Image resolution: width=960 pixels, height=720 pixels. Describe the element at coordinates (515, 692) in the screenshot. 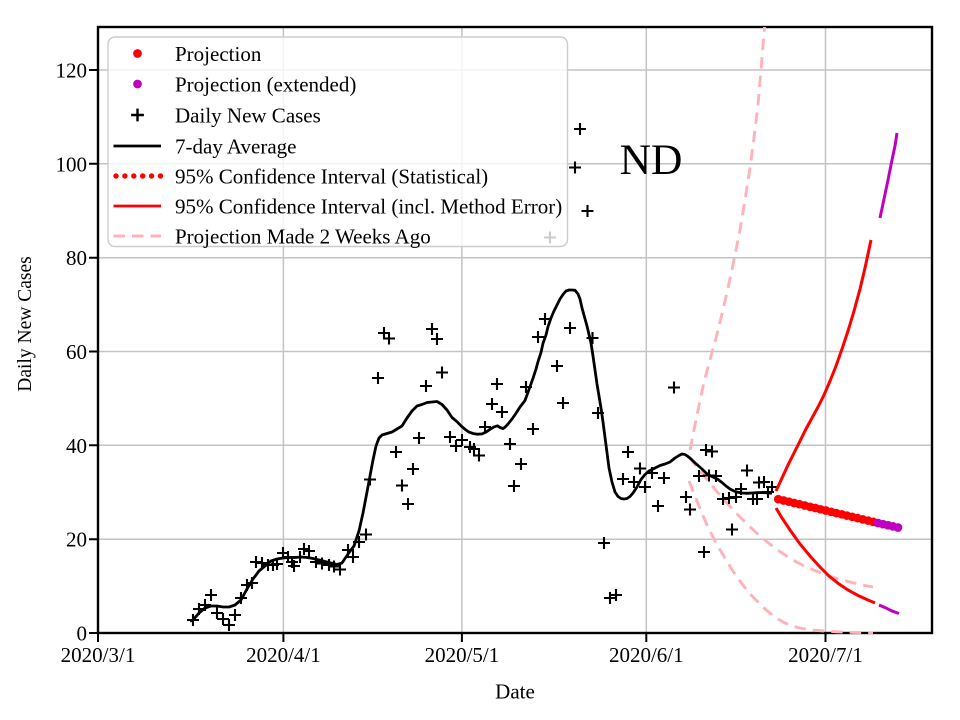

I see `svg-text: Date` at that location.